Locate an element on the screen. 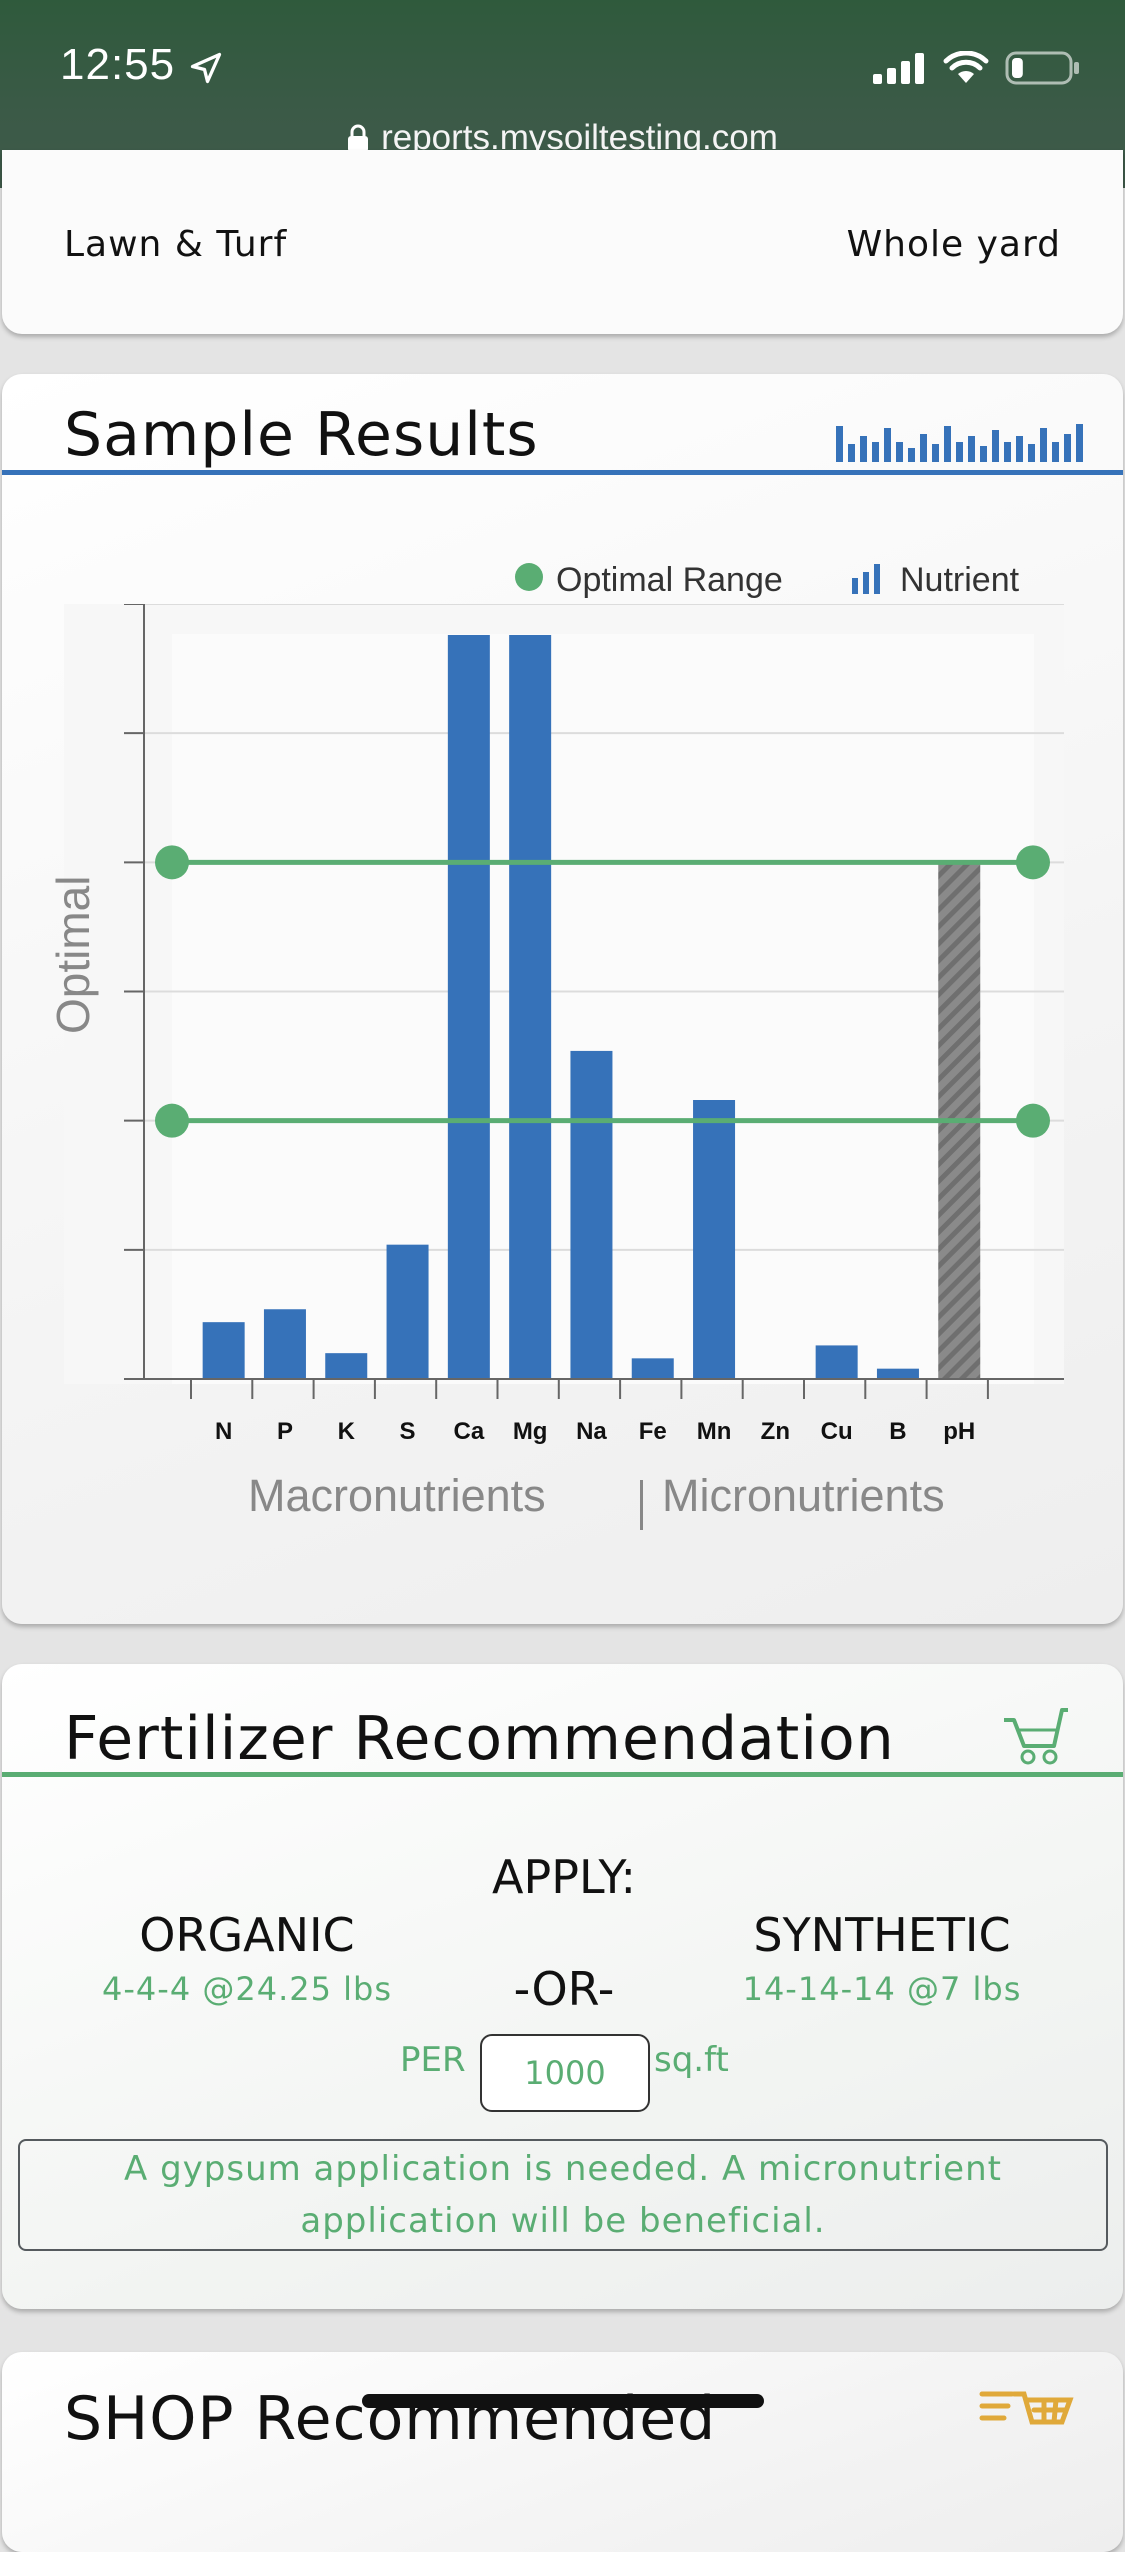 The height and width of the screenshot is (2552, 1125). x-tick-label-p: P is located at coordinates (285, 1431).